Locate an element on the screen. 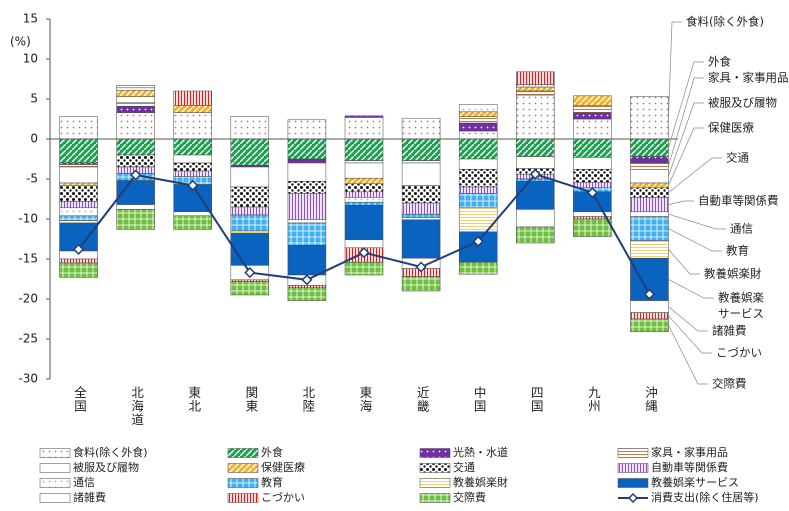 The width and height of the screenshot is (789, 511). y-tick-label: -5 is located at coordinates (32, 179).